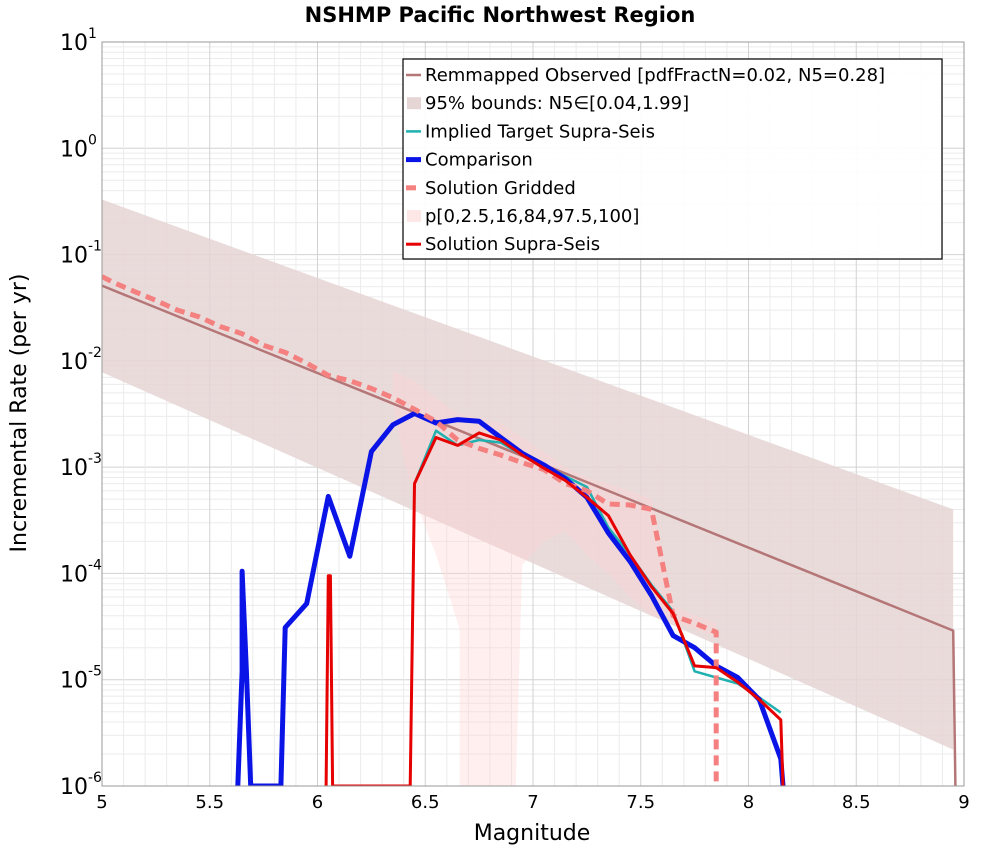 The width and height of the screenshot is (1000, 850). What do you see at coordinates (479, 160) in the screenshot?
I see `legend-entry-label: Comparison` at bounding box center [479, 160].